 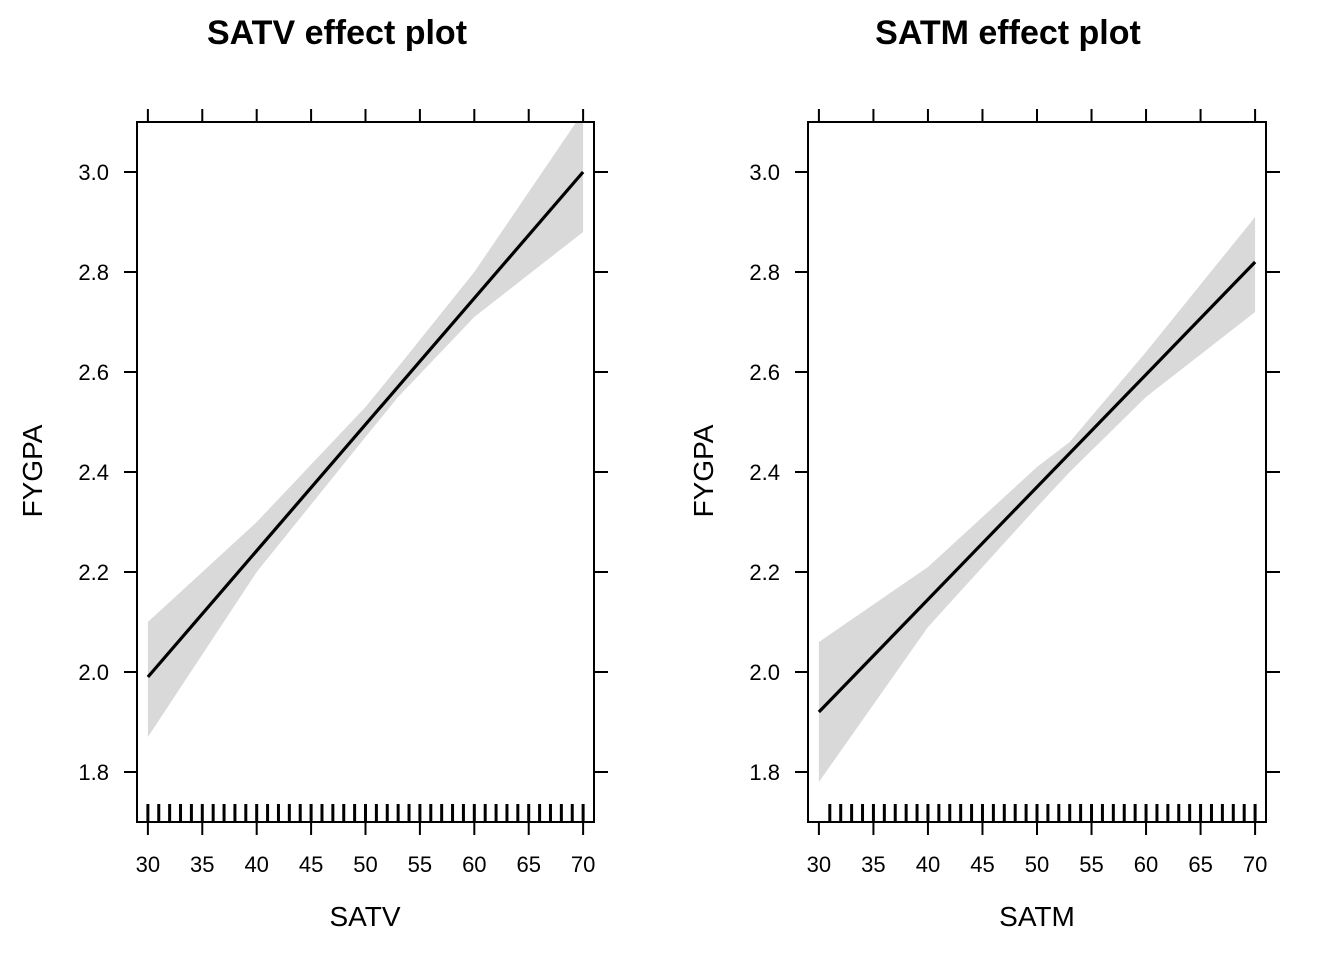 I want to click on chart-title: SATM effect plot, so click(x=1008, y=33).